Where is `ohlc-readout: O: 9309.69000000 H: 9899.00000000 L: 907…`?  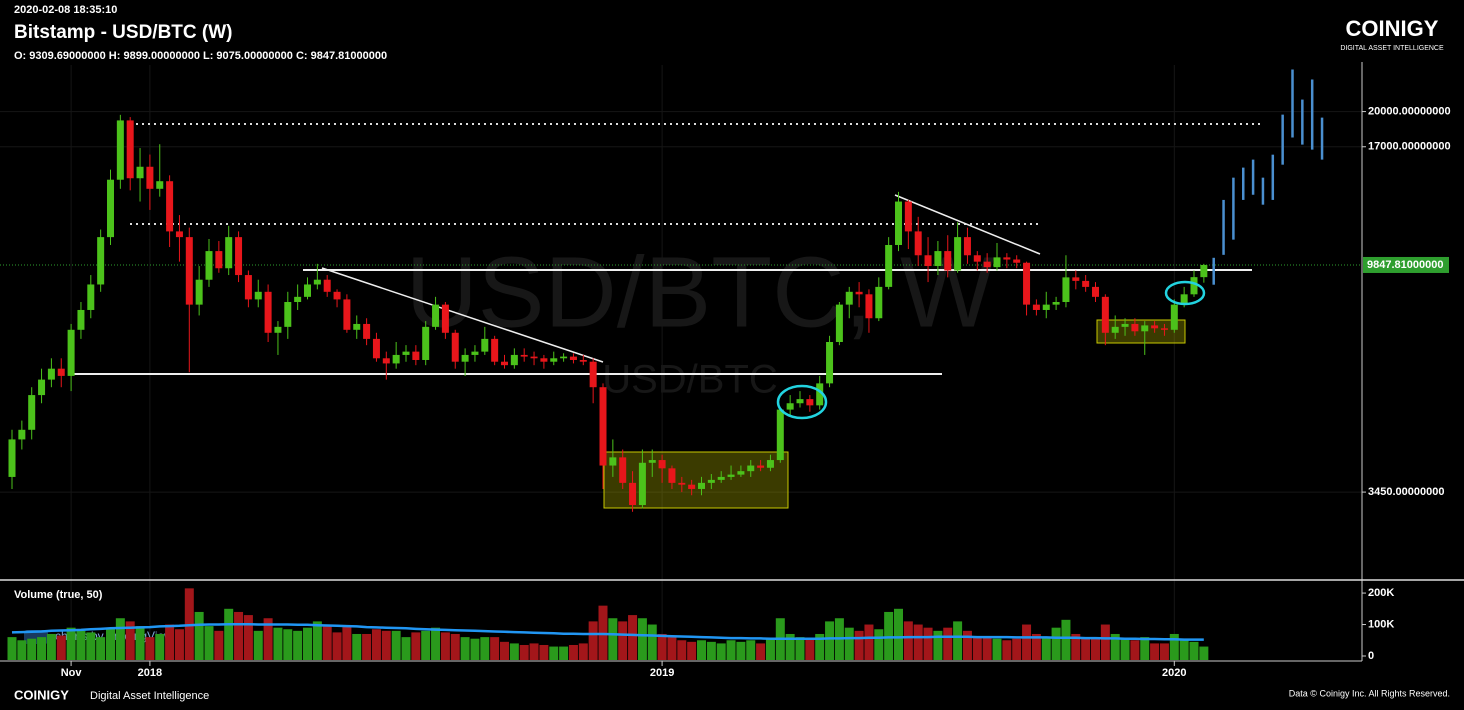 ohlc-readout: O: 9309.69000000 H: 9899.00000000 L: 907… is located at coordinates (200, 56).